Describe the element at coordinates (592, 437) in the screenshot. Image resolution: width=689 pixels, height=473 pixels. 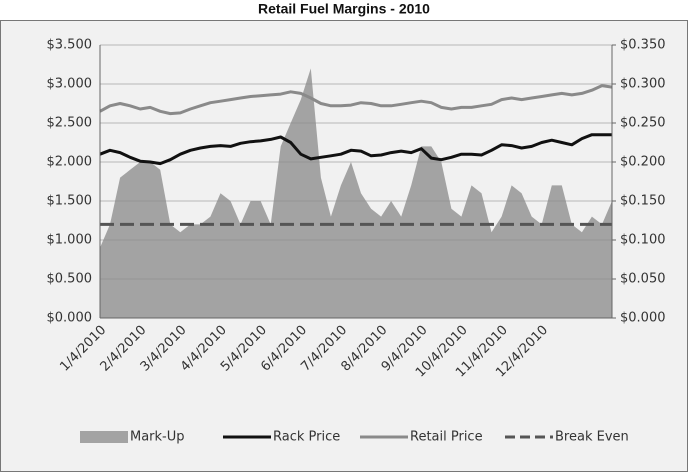
I see `legend-label: Break Even` at that location.